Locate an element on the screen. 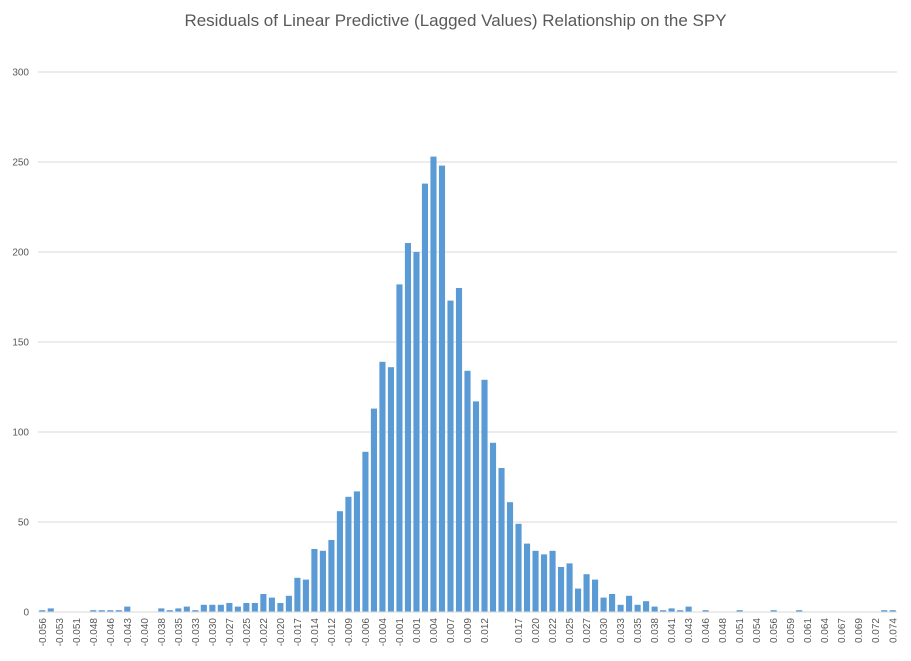 The width and height of the screenshot is (911, 661). x-tick-label: 0.069 is located at coordinates (859, 630).